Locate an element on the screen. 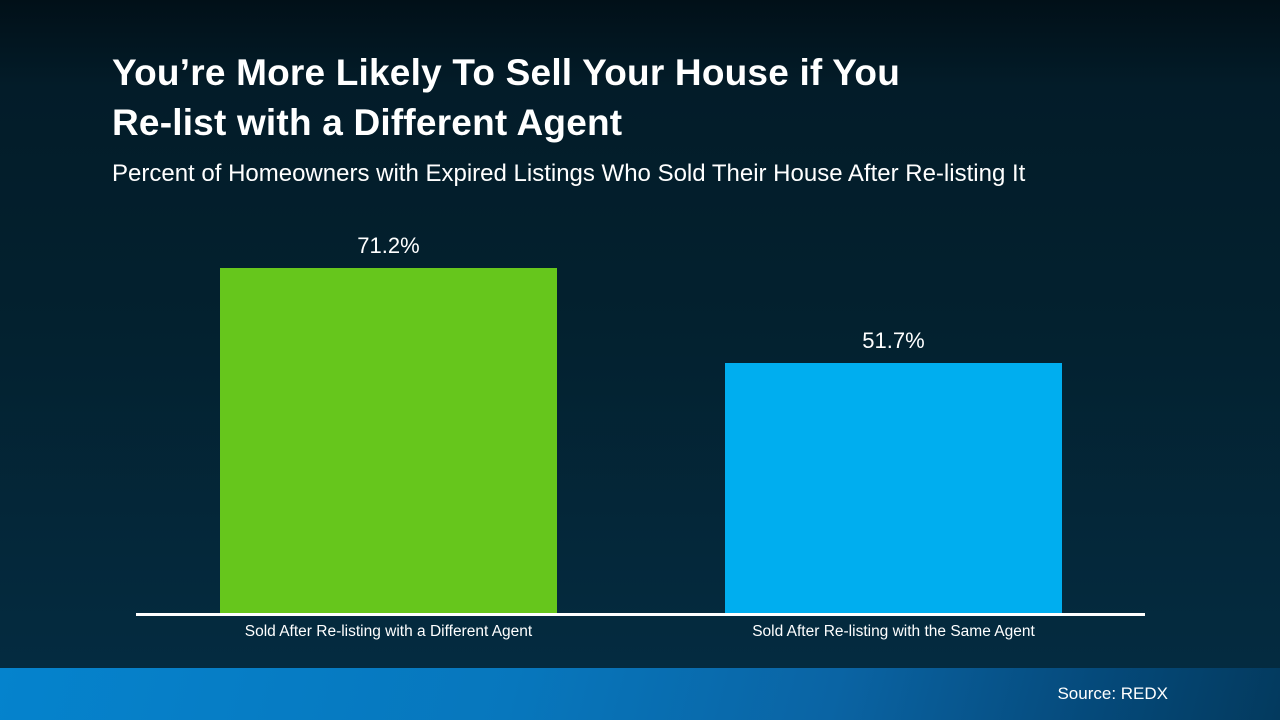 The height and width of the screenshot is (720, 1280). page-title-line2: Re-list with a Different Agent is located at coordinates (367, 122).